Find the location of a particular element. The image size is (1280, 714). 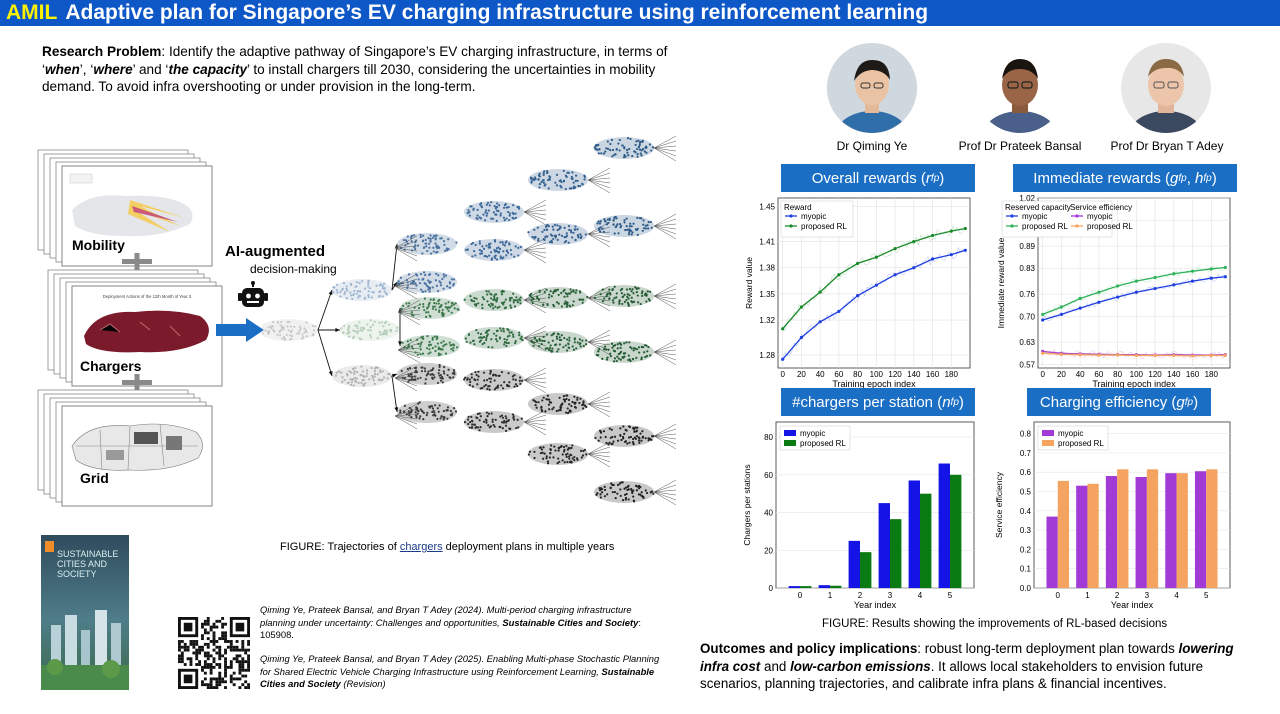

legend-box is located at coordinates (1057, 219).